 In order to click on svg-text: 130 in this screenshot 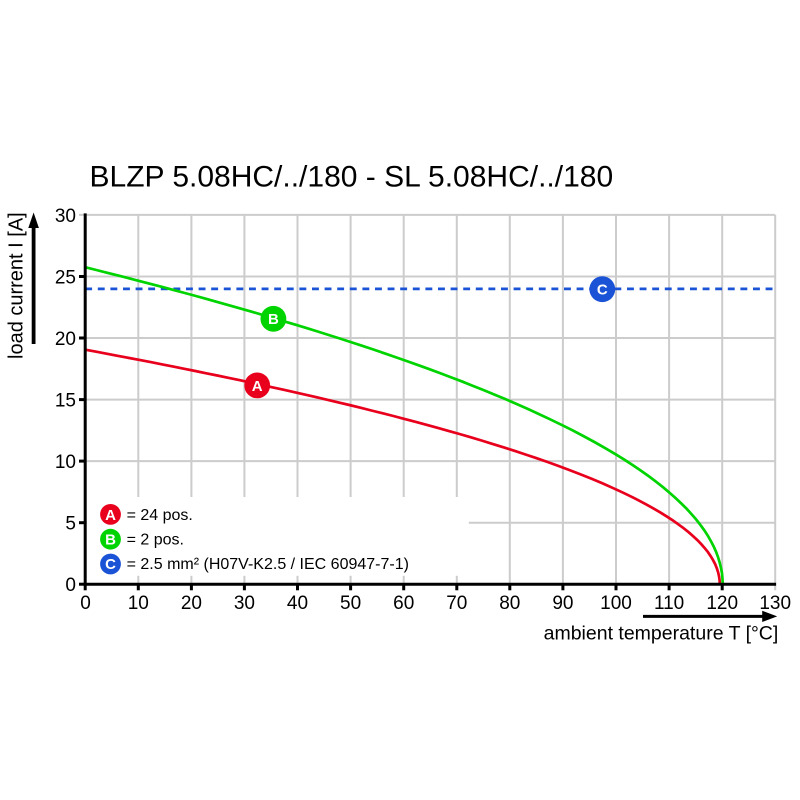, I will do `click(775, 603)`.